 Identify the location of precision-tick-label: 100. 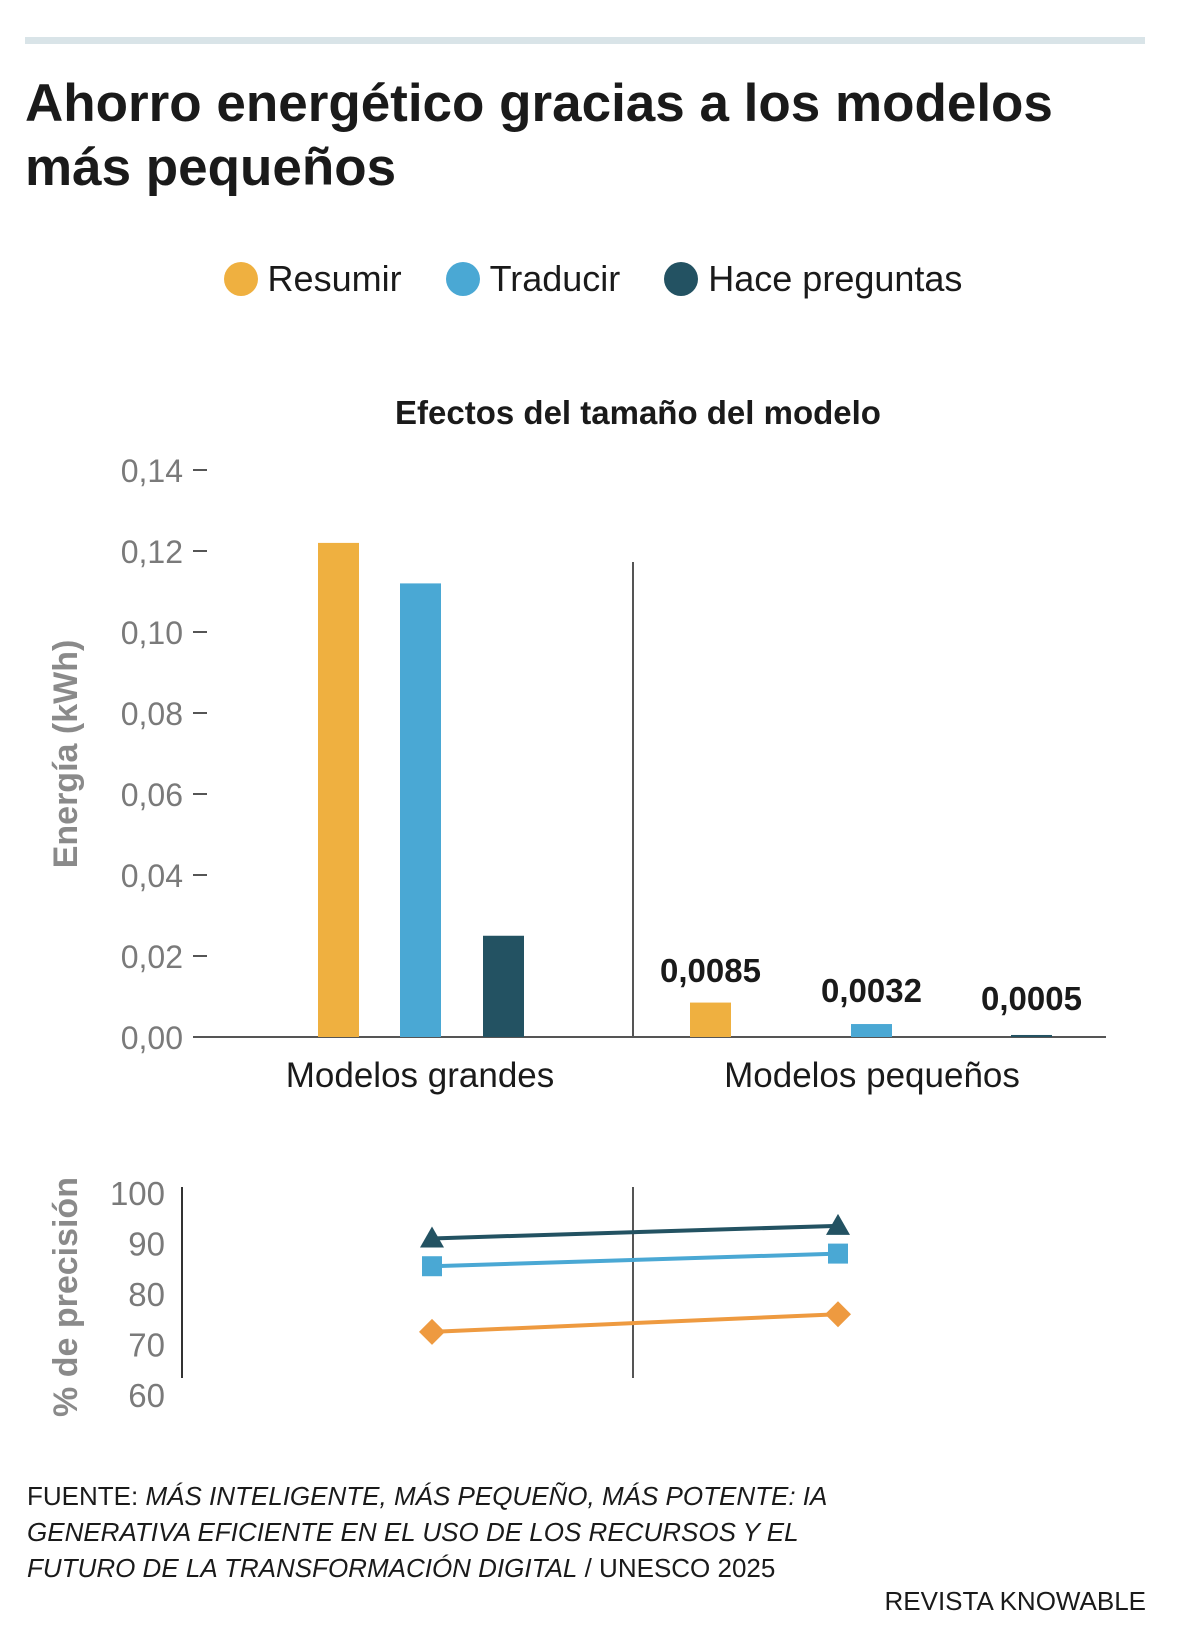
(137, 1193).